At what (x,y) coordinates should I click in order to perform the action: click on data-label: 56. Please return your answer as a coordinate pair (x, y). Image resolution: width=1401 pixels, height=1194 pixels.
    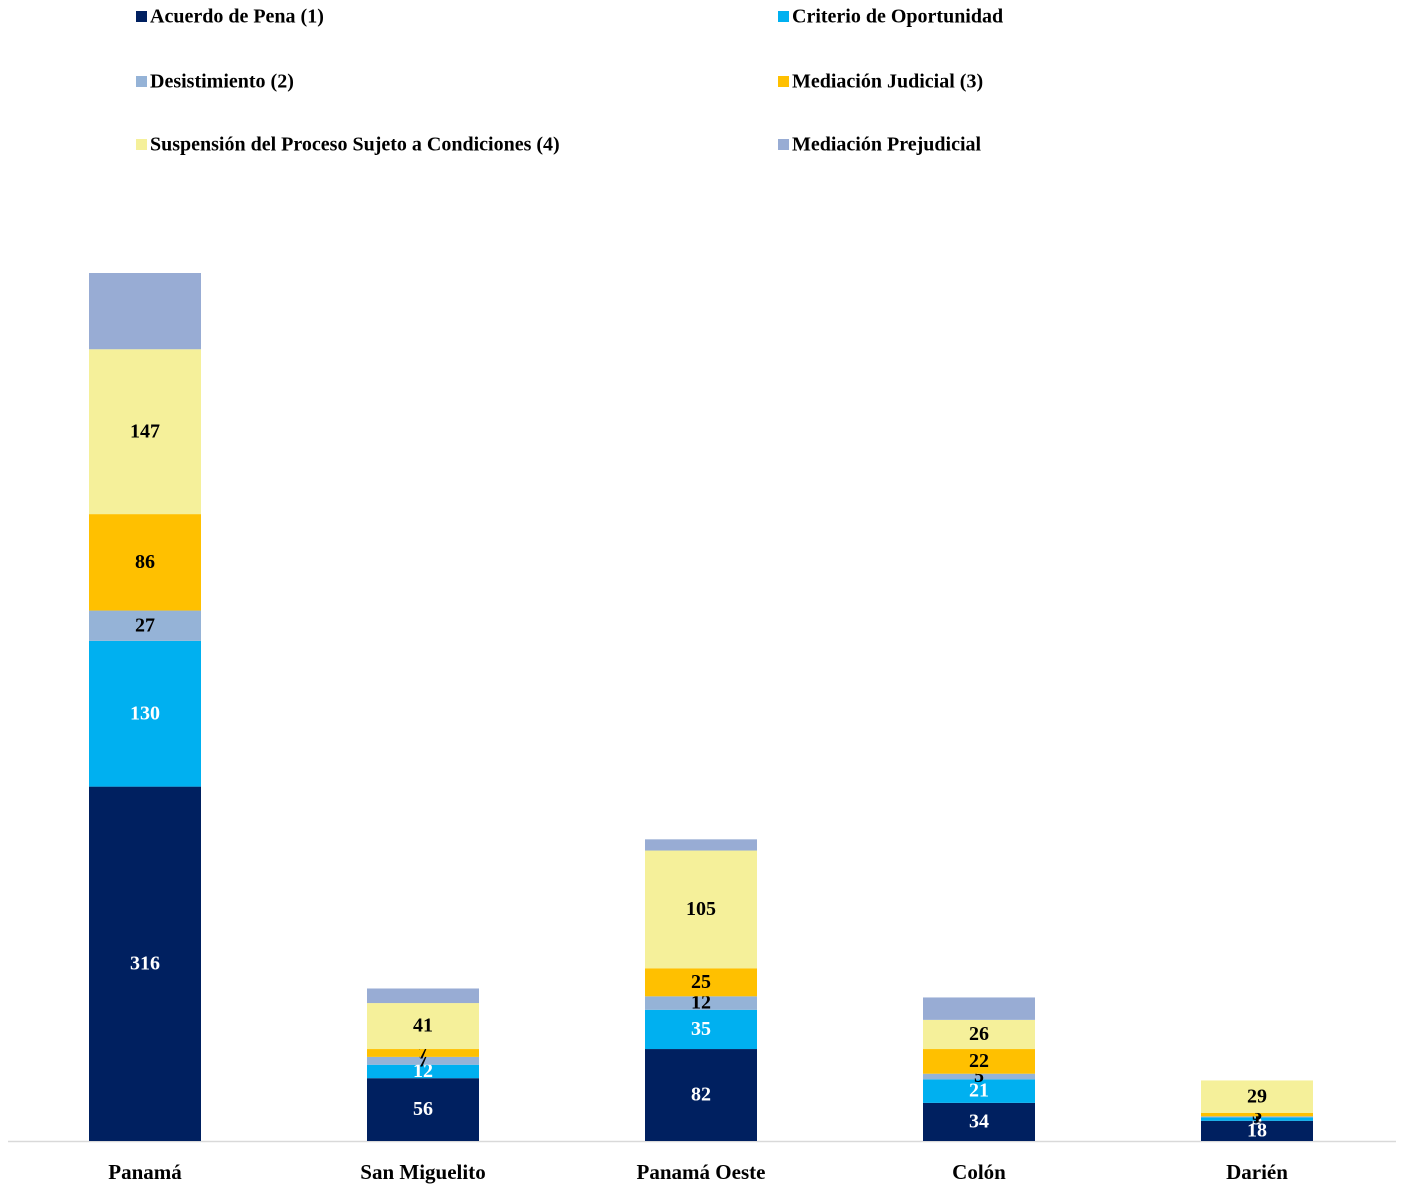
    Looking at the image, I should click on (423, 1109).